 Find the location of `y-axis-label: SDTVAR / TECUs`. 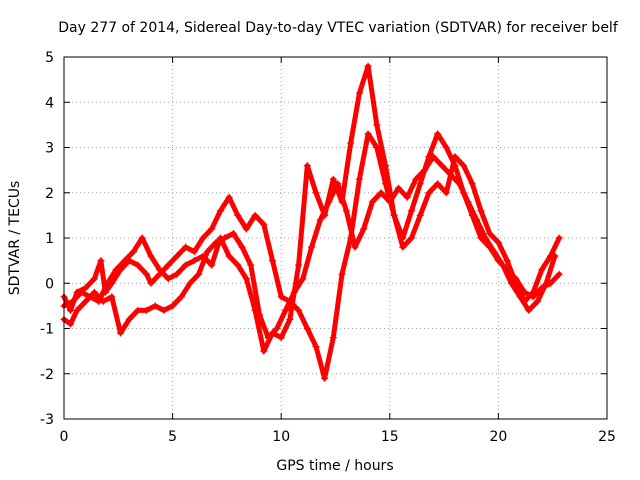

y-axis-label: SDTVAR / TECUs is located at coordinates (15, 238).